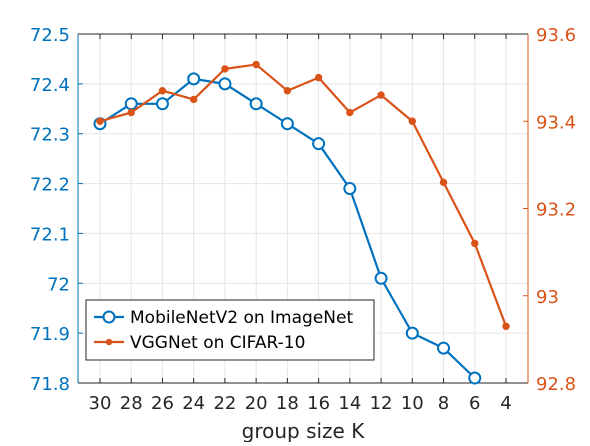 Image resolution: width=590 pixels, height=446 pixels. What do you see at coordinates (217, 343) in the screenshot?
I see `legend-label: VGGNet on CIFAR-10` at bounding box center [217, 343].